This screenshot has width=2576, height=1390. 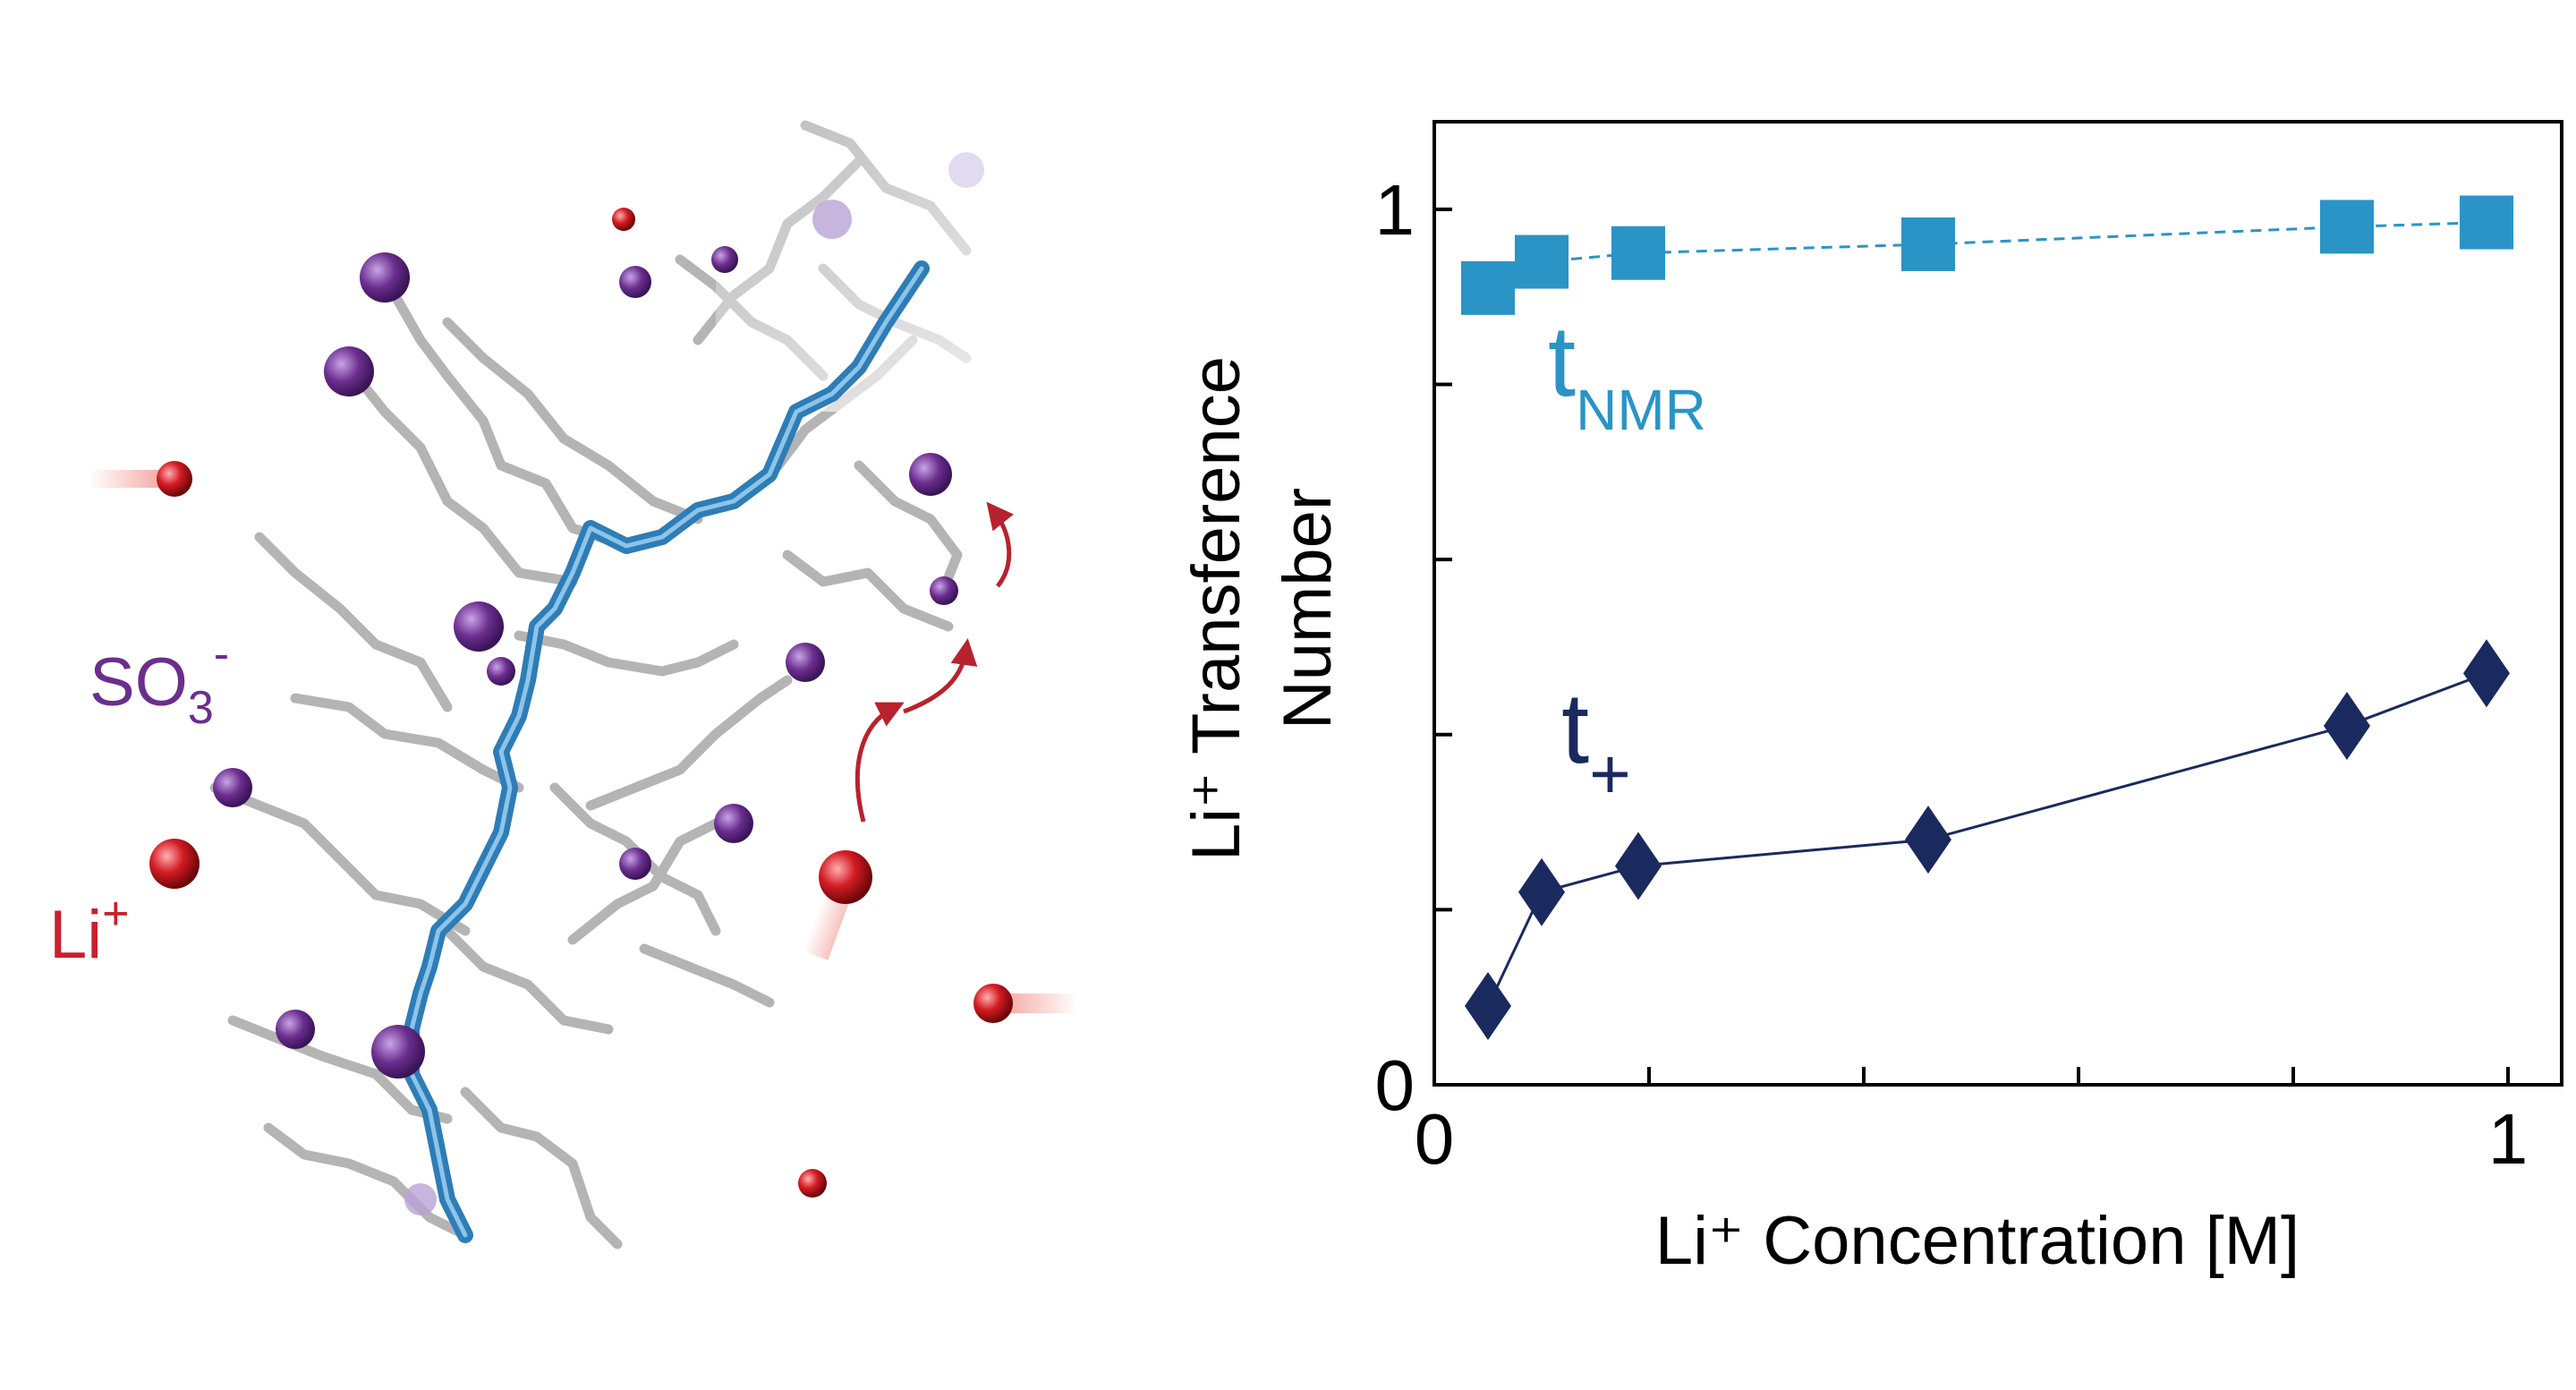 What do you see at coordinates (2508, 1139) in the screenshot?
I see `x-tick-label: 1` at bounding box center [2508, 1139].